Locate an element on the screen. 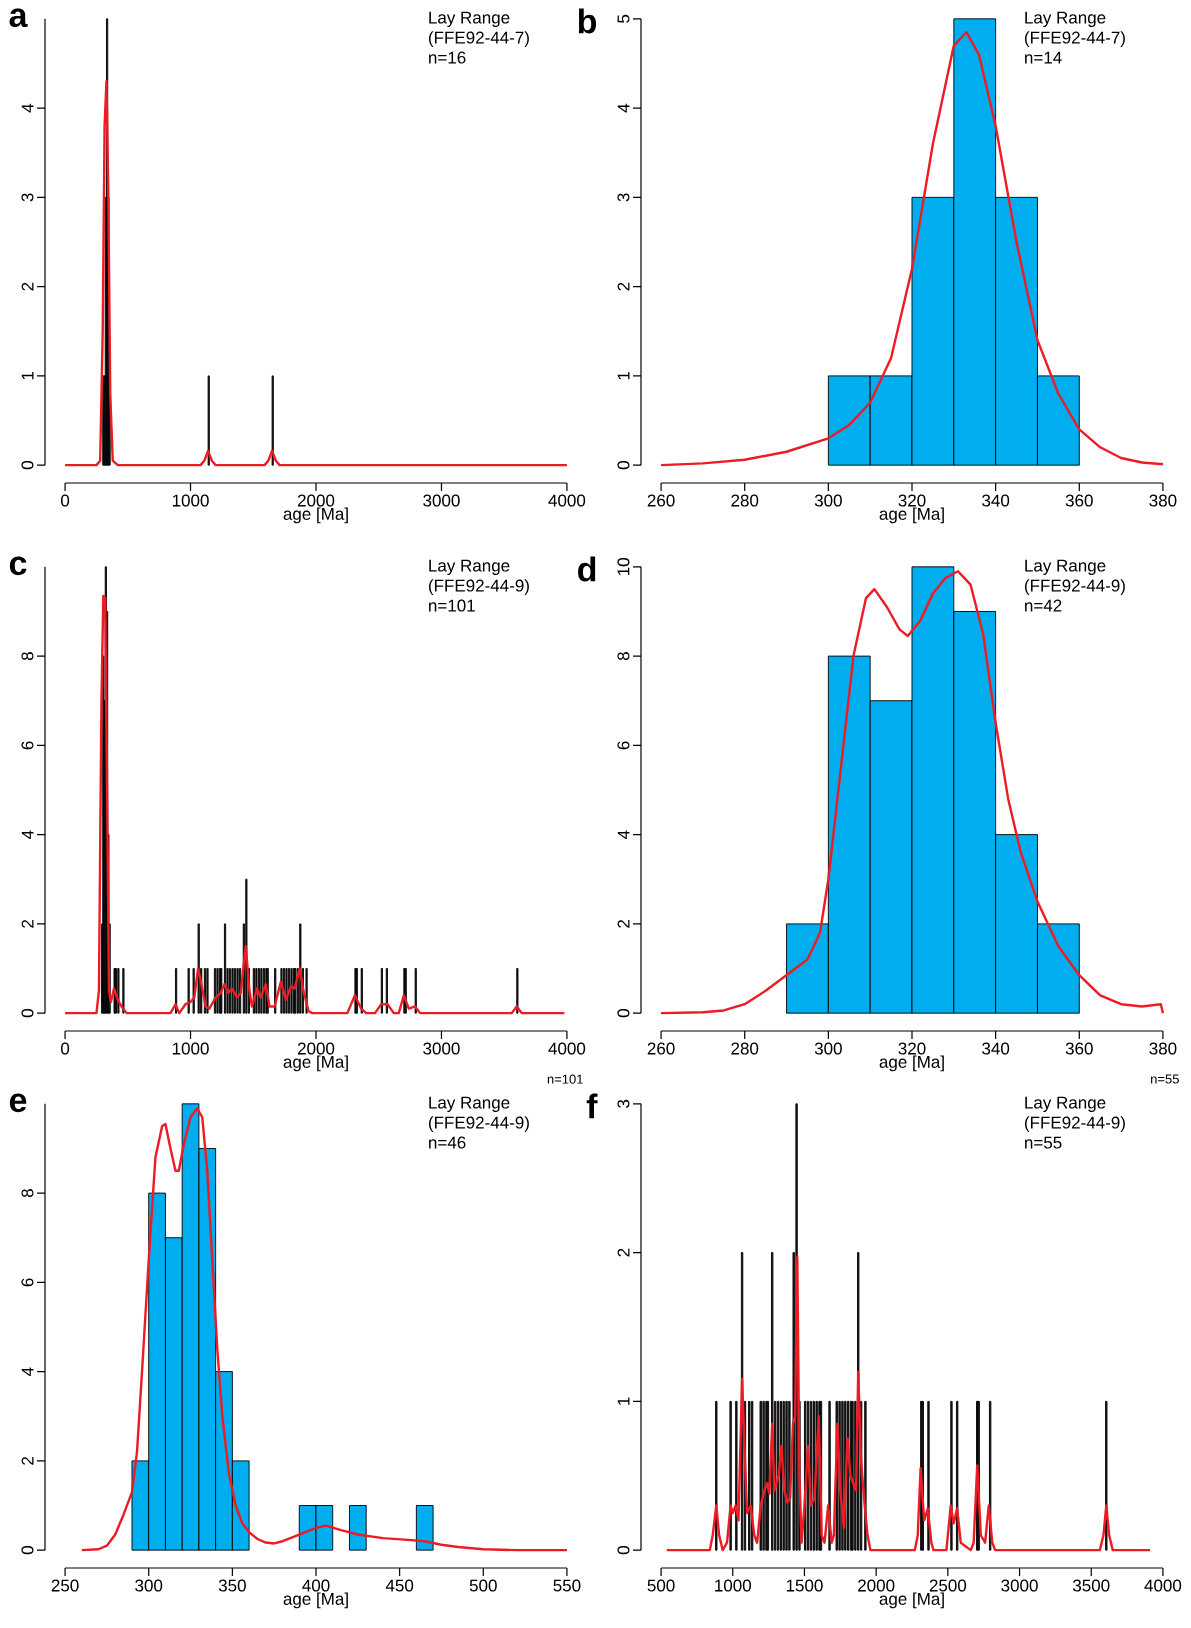 This screenshot has height=1628, width=1191. annotation: n=46 is located at coordinates (447, 1142).